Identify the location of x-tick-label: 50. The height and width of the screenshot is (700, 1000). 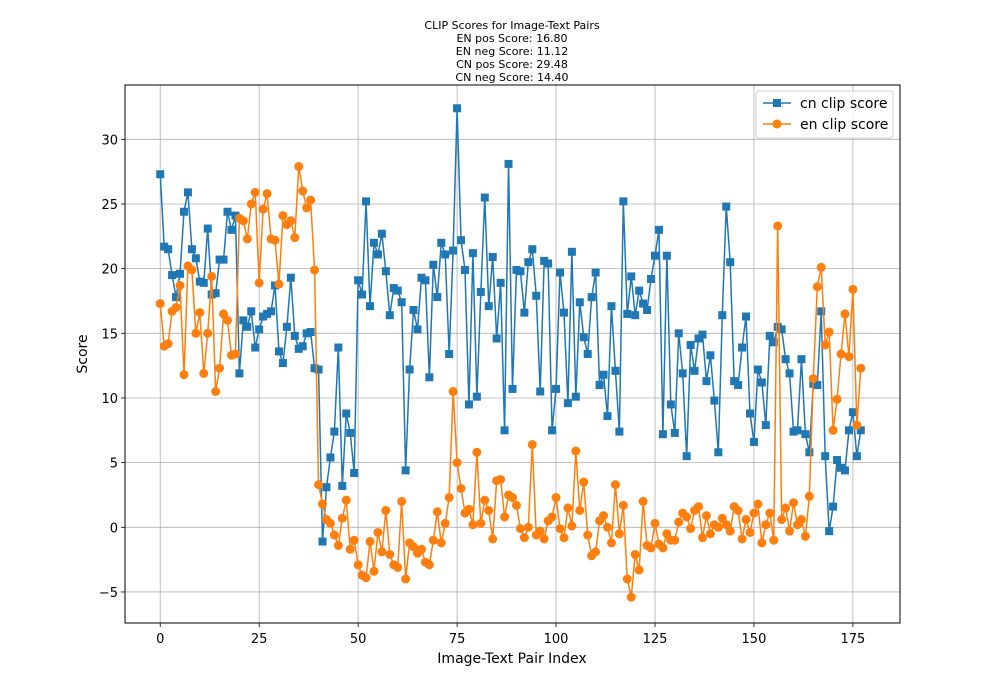
(358, 639).